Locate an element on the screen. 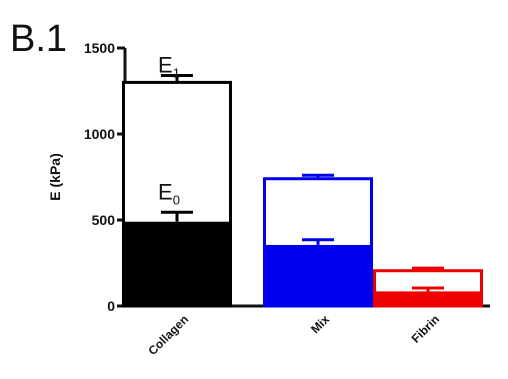  bar-e0-collagen is located at coordinates (177, 263).